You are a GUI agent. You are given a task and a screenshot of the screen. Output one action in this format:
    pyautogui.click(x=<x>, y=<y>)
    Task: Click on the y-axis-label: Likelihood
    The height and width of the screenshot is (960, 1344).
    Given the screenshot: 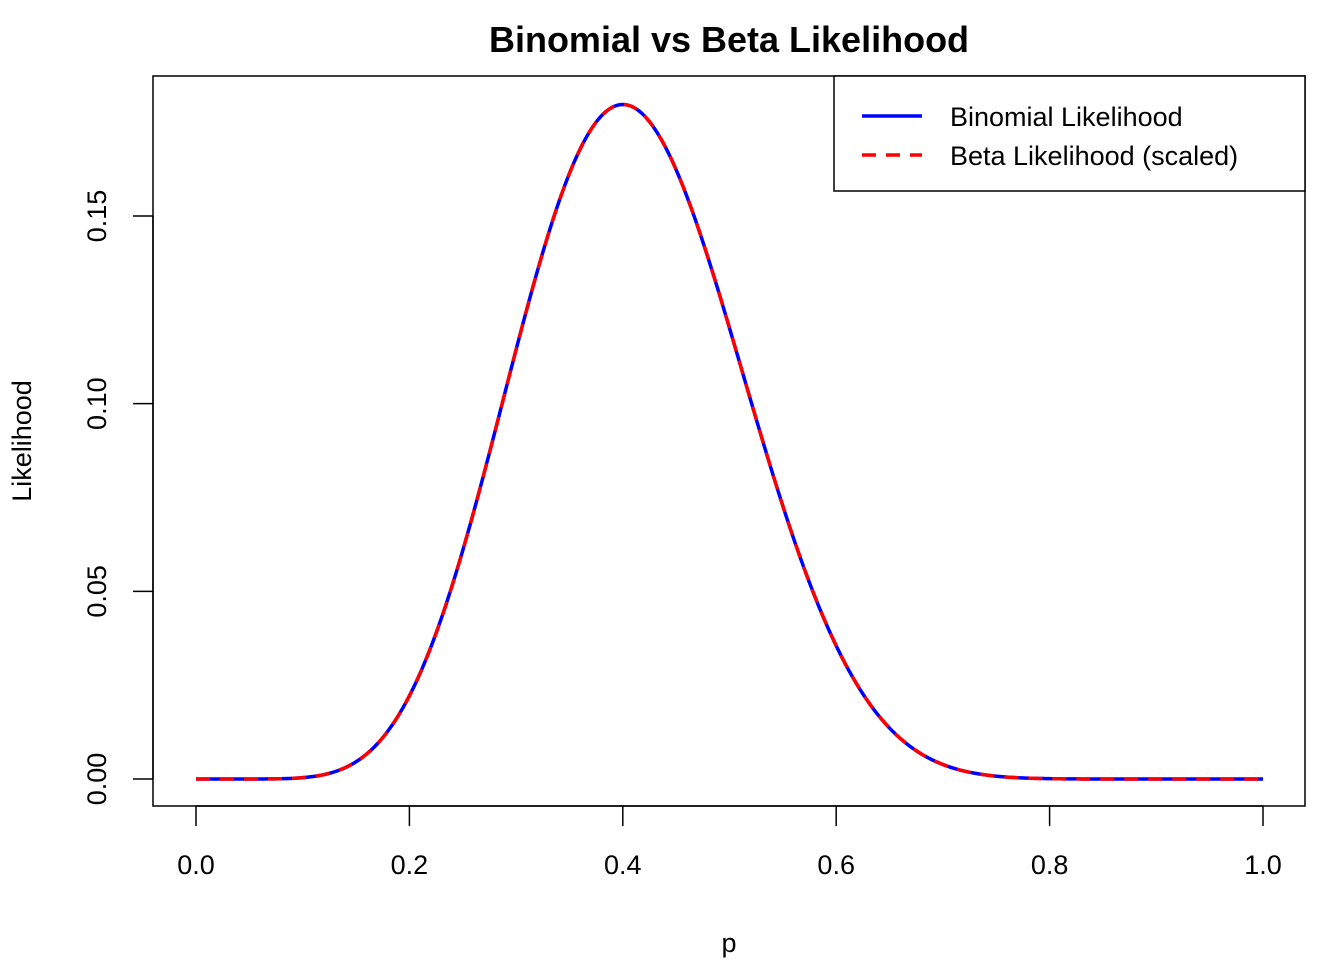 What is the action you would take?
    pyautogui.click(x=22, y=441)
    